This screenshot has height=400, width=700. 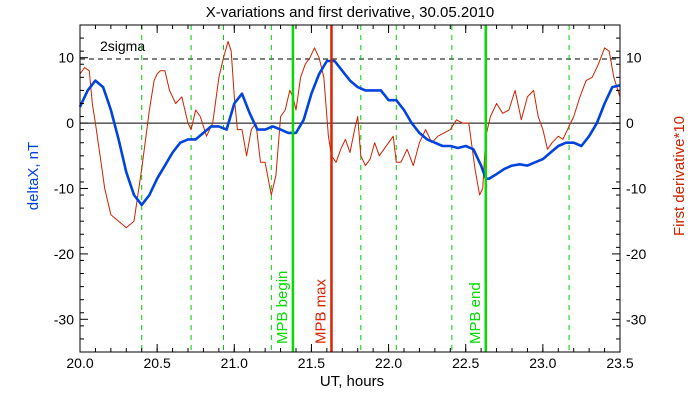 I want to click on y-tick-label-right: -10, so click(x=636, y=189).